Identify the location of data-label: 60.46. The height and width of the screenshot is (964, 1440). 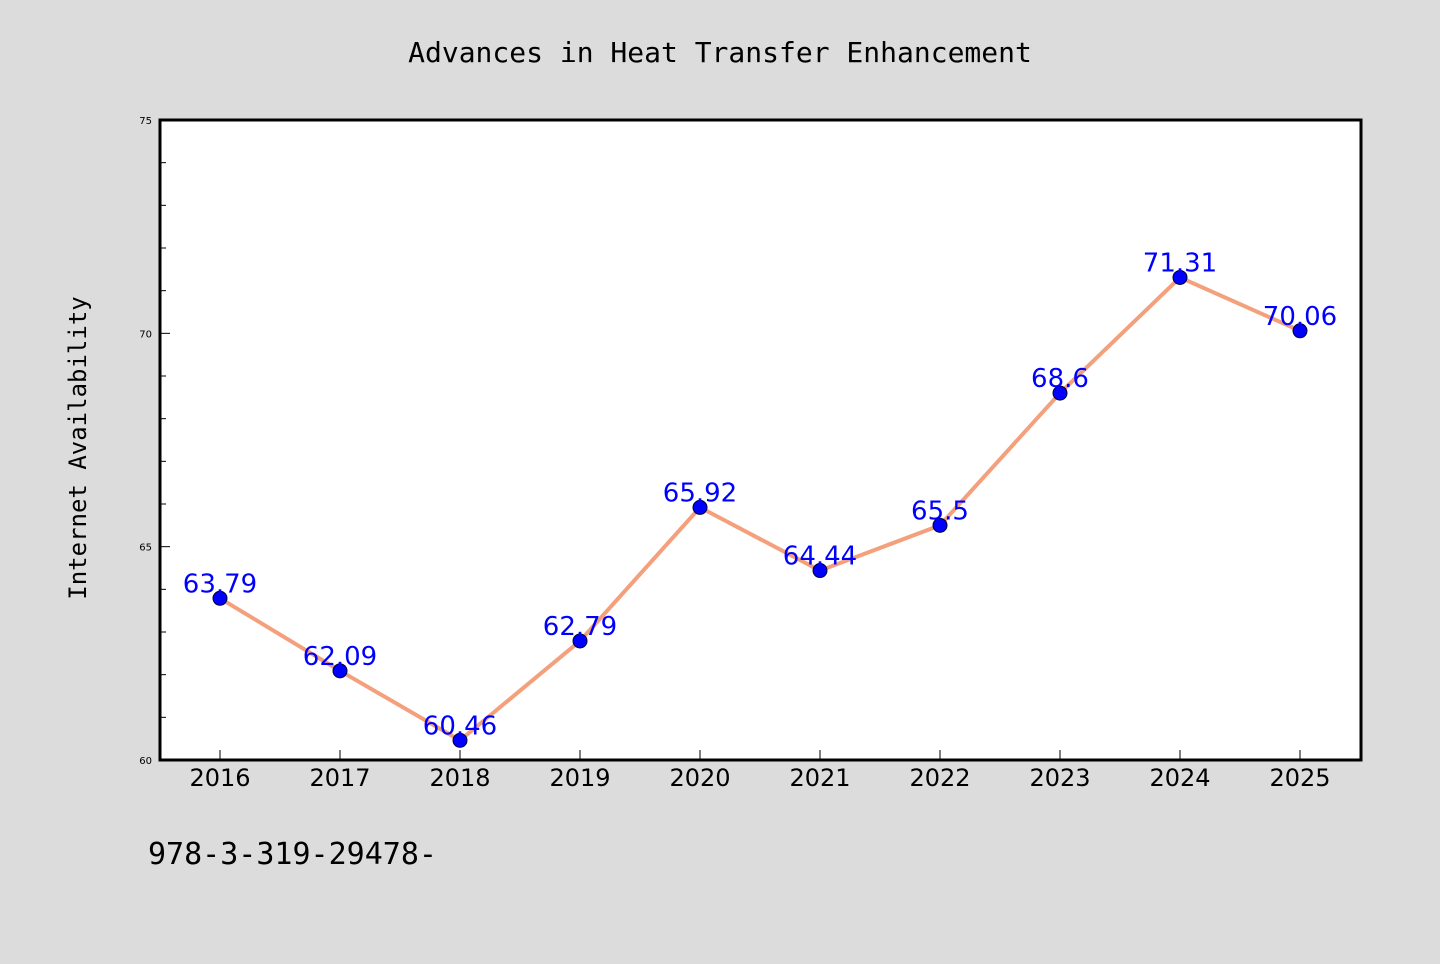
(460, 726).